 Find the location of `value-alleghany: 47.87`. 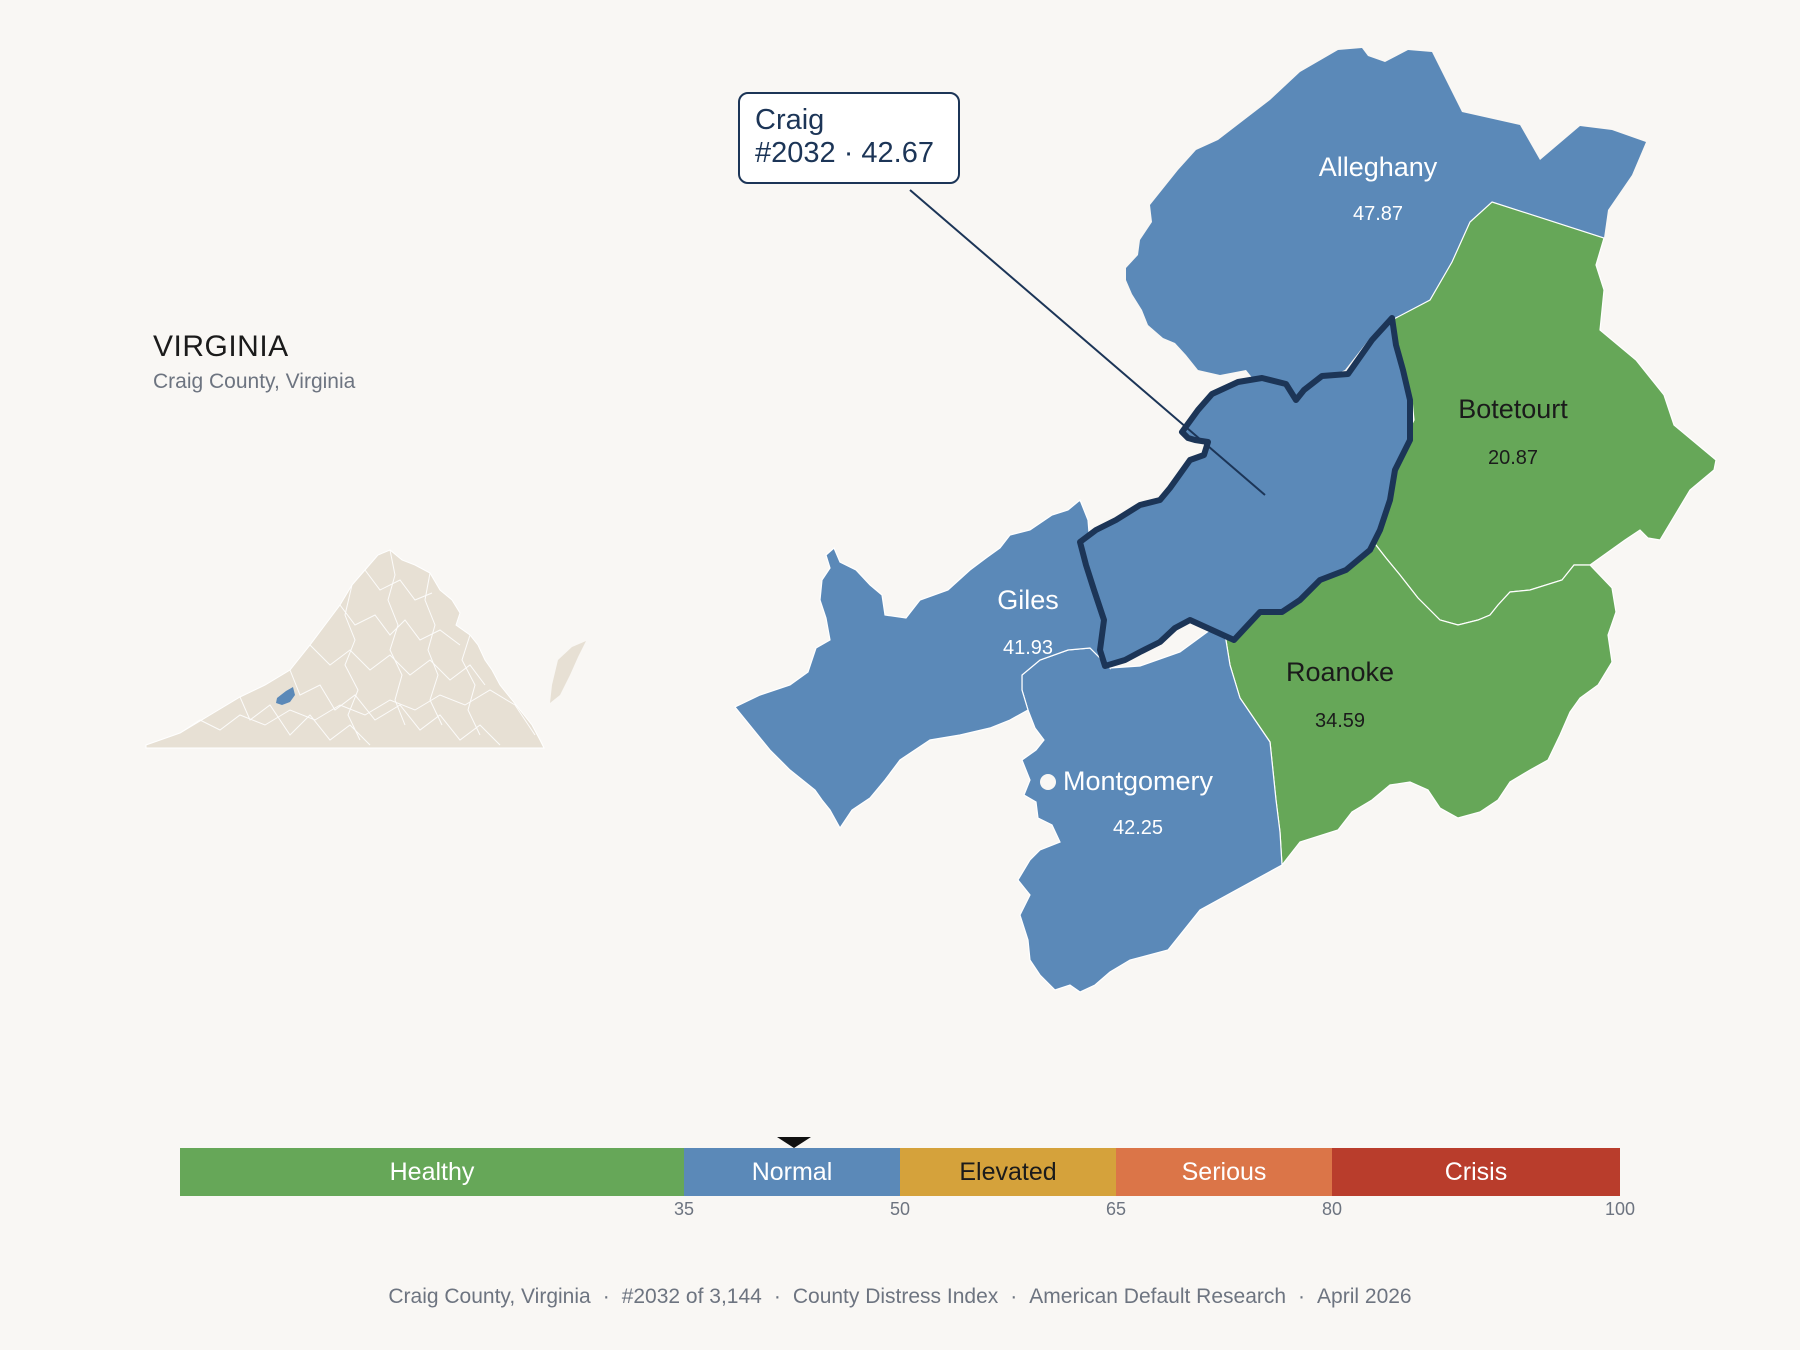

value-alleghany: 47.87 is located at coordinates (1378, 214).